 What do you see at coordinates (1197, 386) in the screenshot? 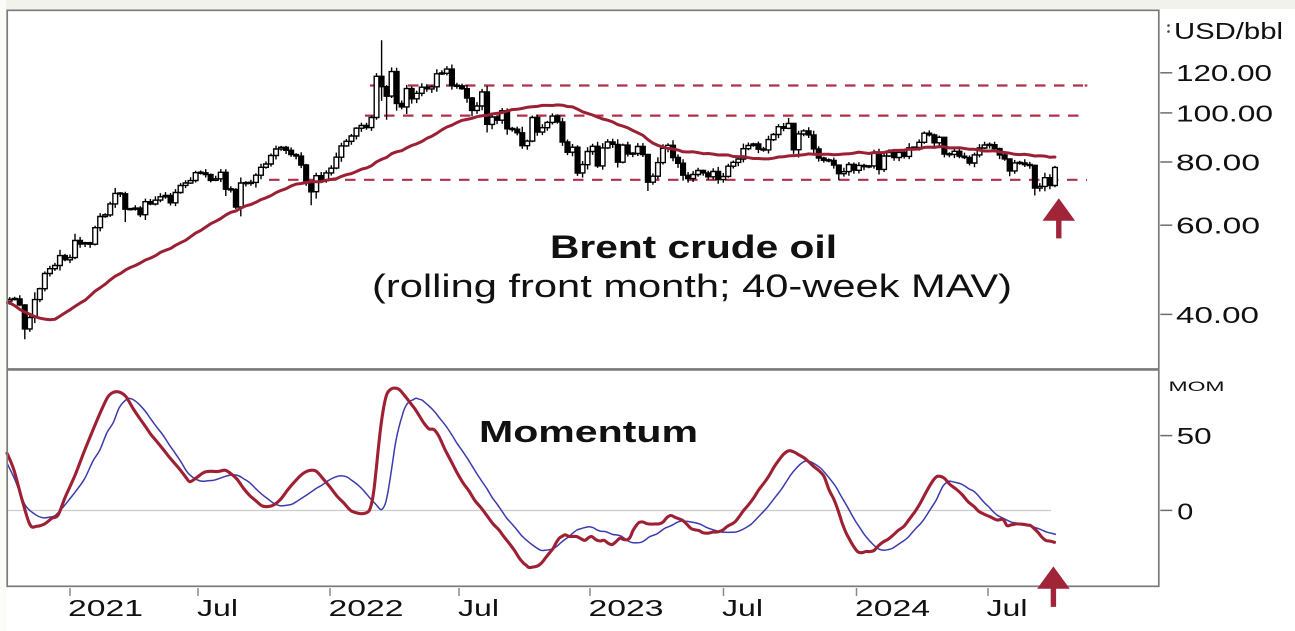
I see `svg-text: MOM` at bounding box center [1197, 386].